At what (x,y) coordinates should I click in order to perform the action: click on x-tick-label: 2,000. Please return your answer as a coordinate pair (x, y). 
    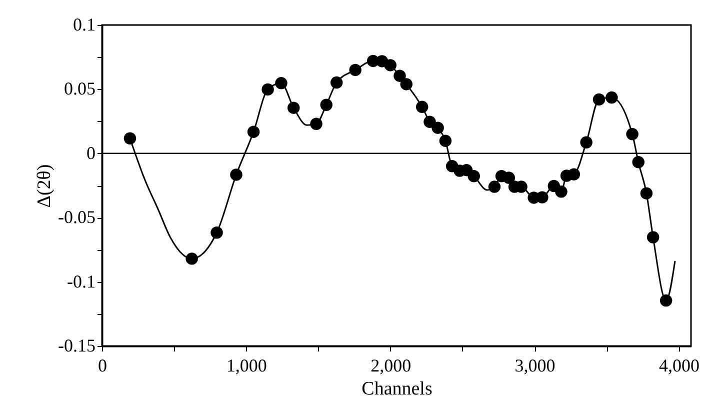
    Looking at the image, I should click on (391, 366).